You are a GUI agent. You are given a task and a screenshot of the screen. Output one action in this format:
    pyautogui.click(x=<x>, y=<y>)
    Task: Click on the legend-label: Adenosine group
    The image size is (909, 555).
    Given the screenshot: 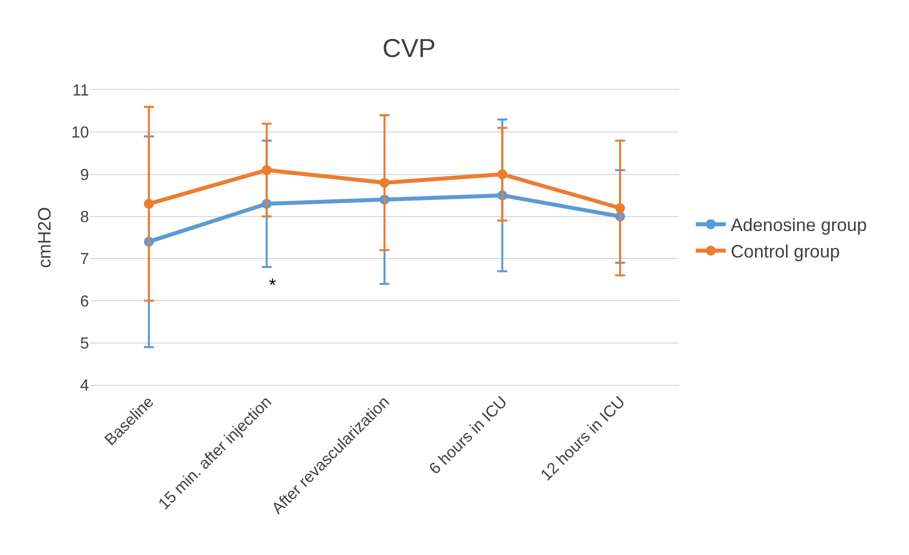 What is the action you would take?
    pyautogui.click(x=798, y=225)
    